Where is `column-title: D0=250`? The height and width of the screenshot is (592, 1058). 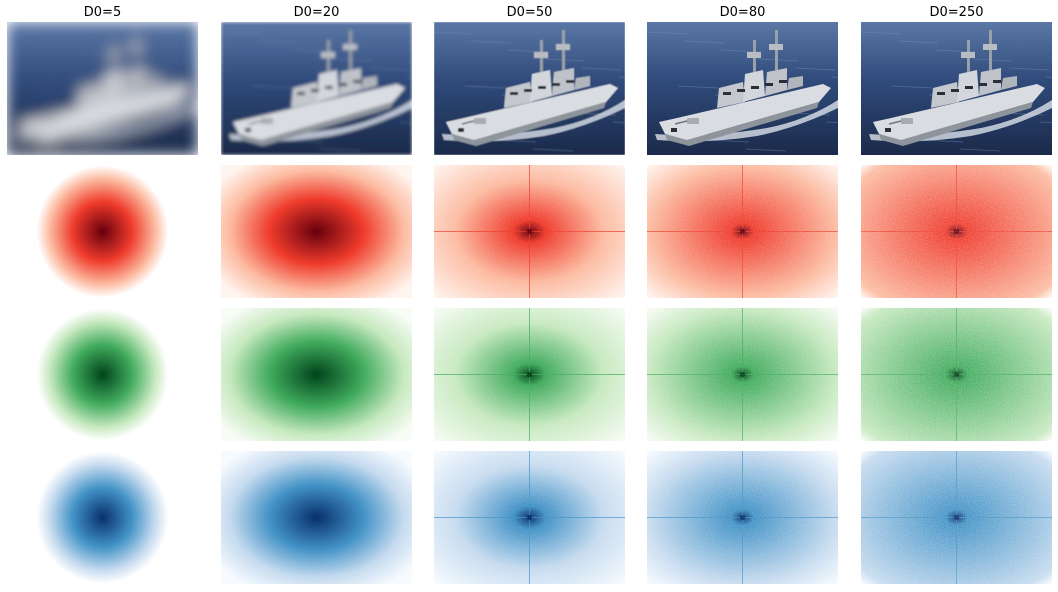 column-title: D0=250 is located at coordinates (956, 13).